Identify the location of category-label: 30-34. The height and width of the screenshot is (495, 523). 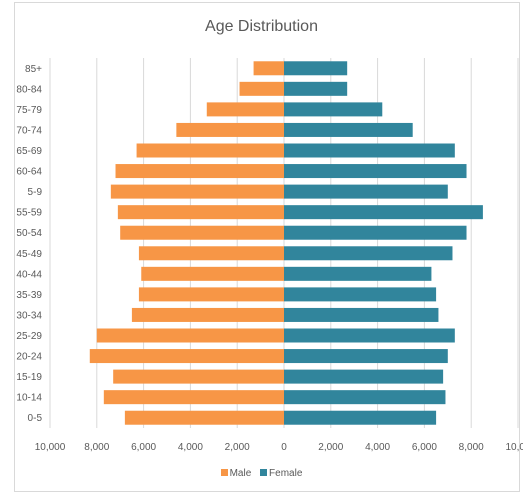
(29, 315).